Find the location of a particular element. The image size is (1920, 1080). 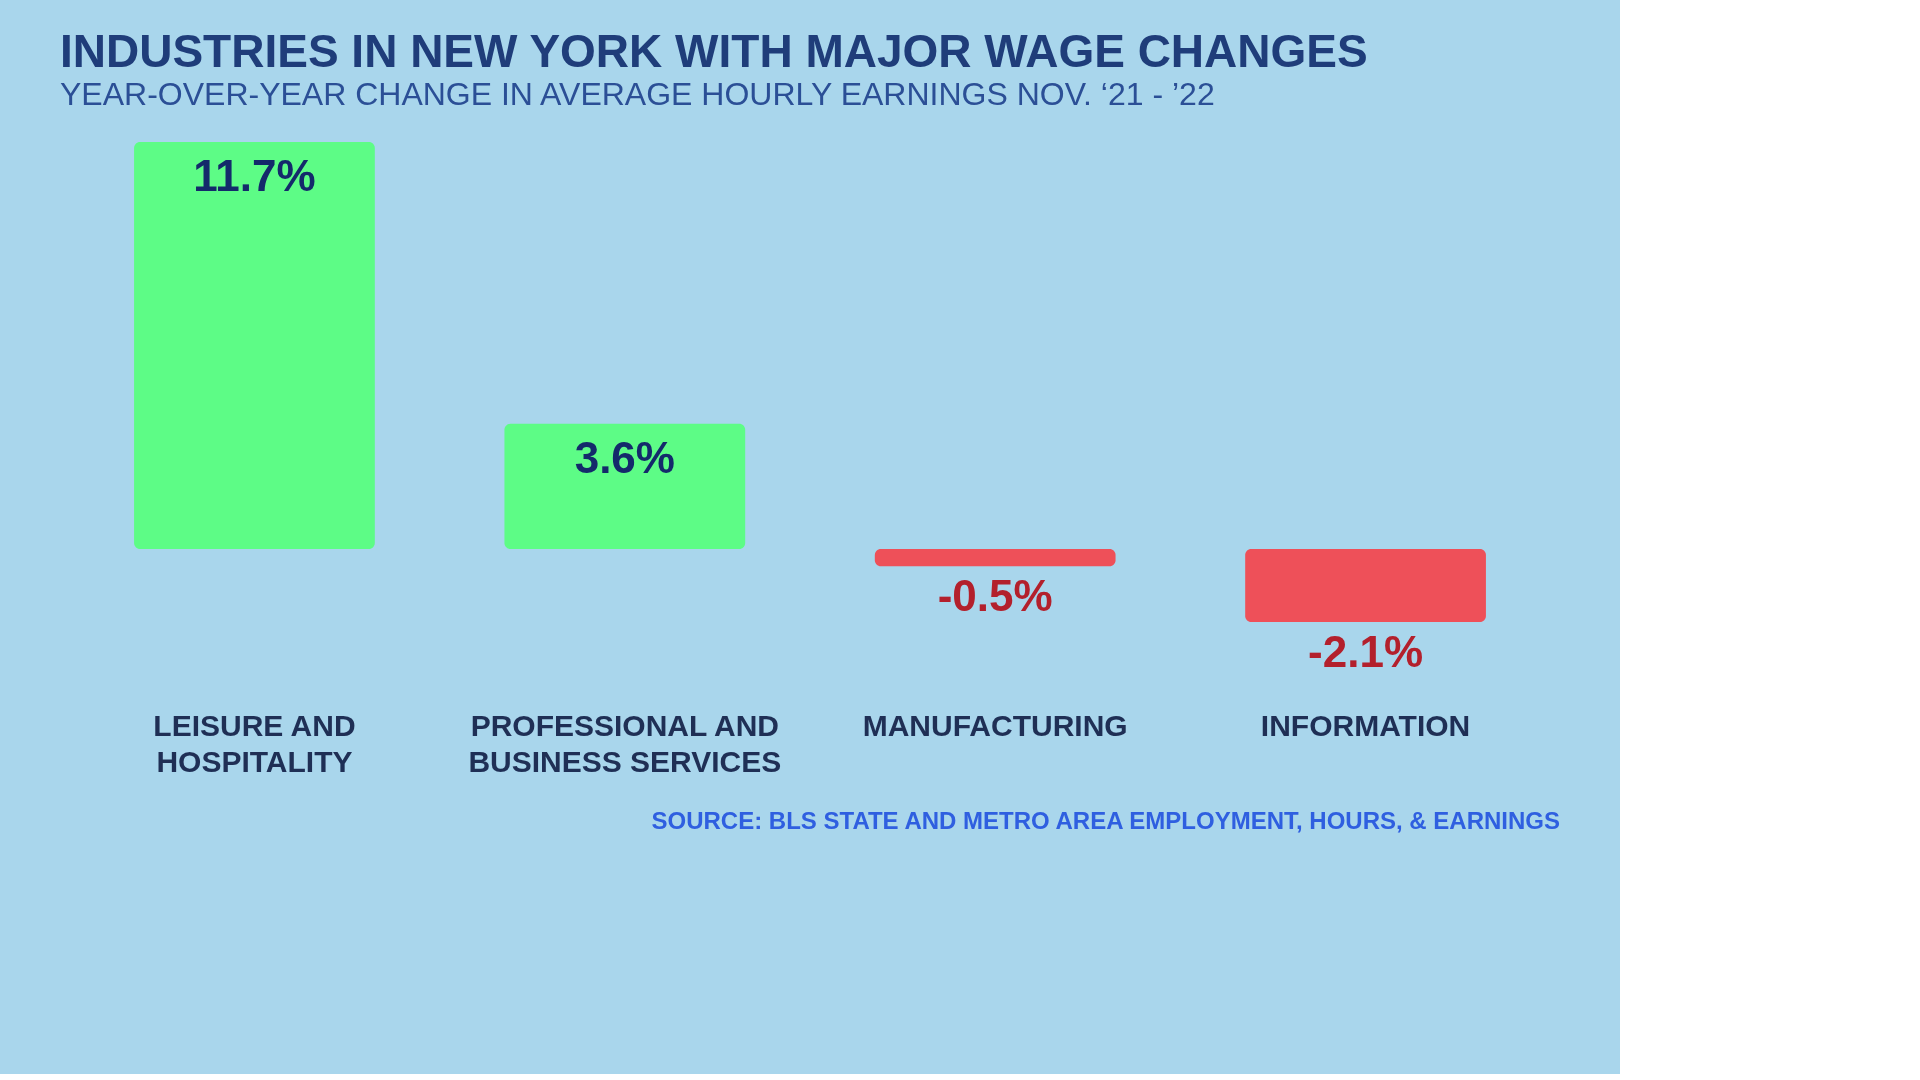

x-tick-label: INFORMATION is located at coordinates (1365, 725).